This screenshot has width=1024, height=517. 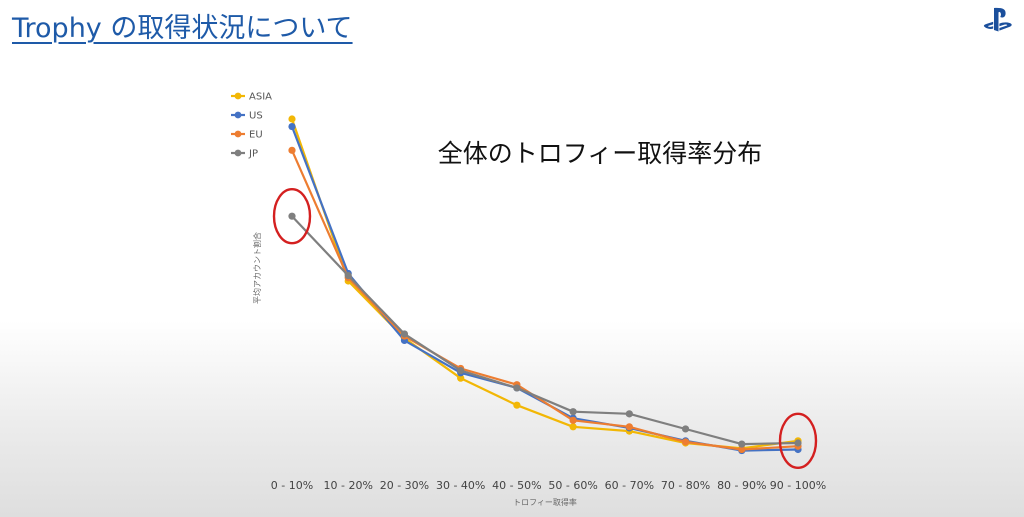 What do you see at coordinates (238, 96) in the screenshot?
I see `legend-marker-asia` at bounding box center [238, 96].